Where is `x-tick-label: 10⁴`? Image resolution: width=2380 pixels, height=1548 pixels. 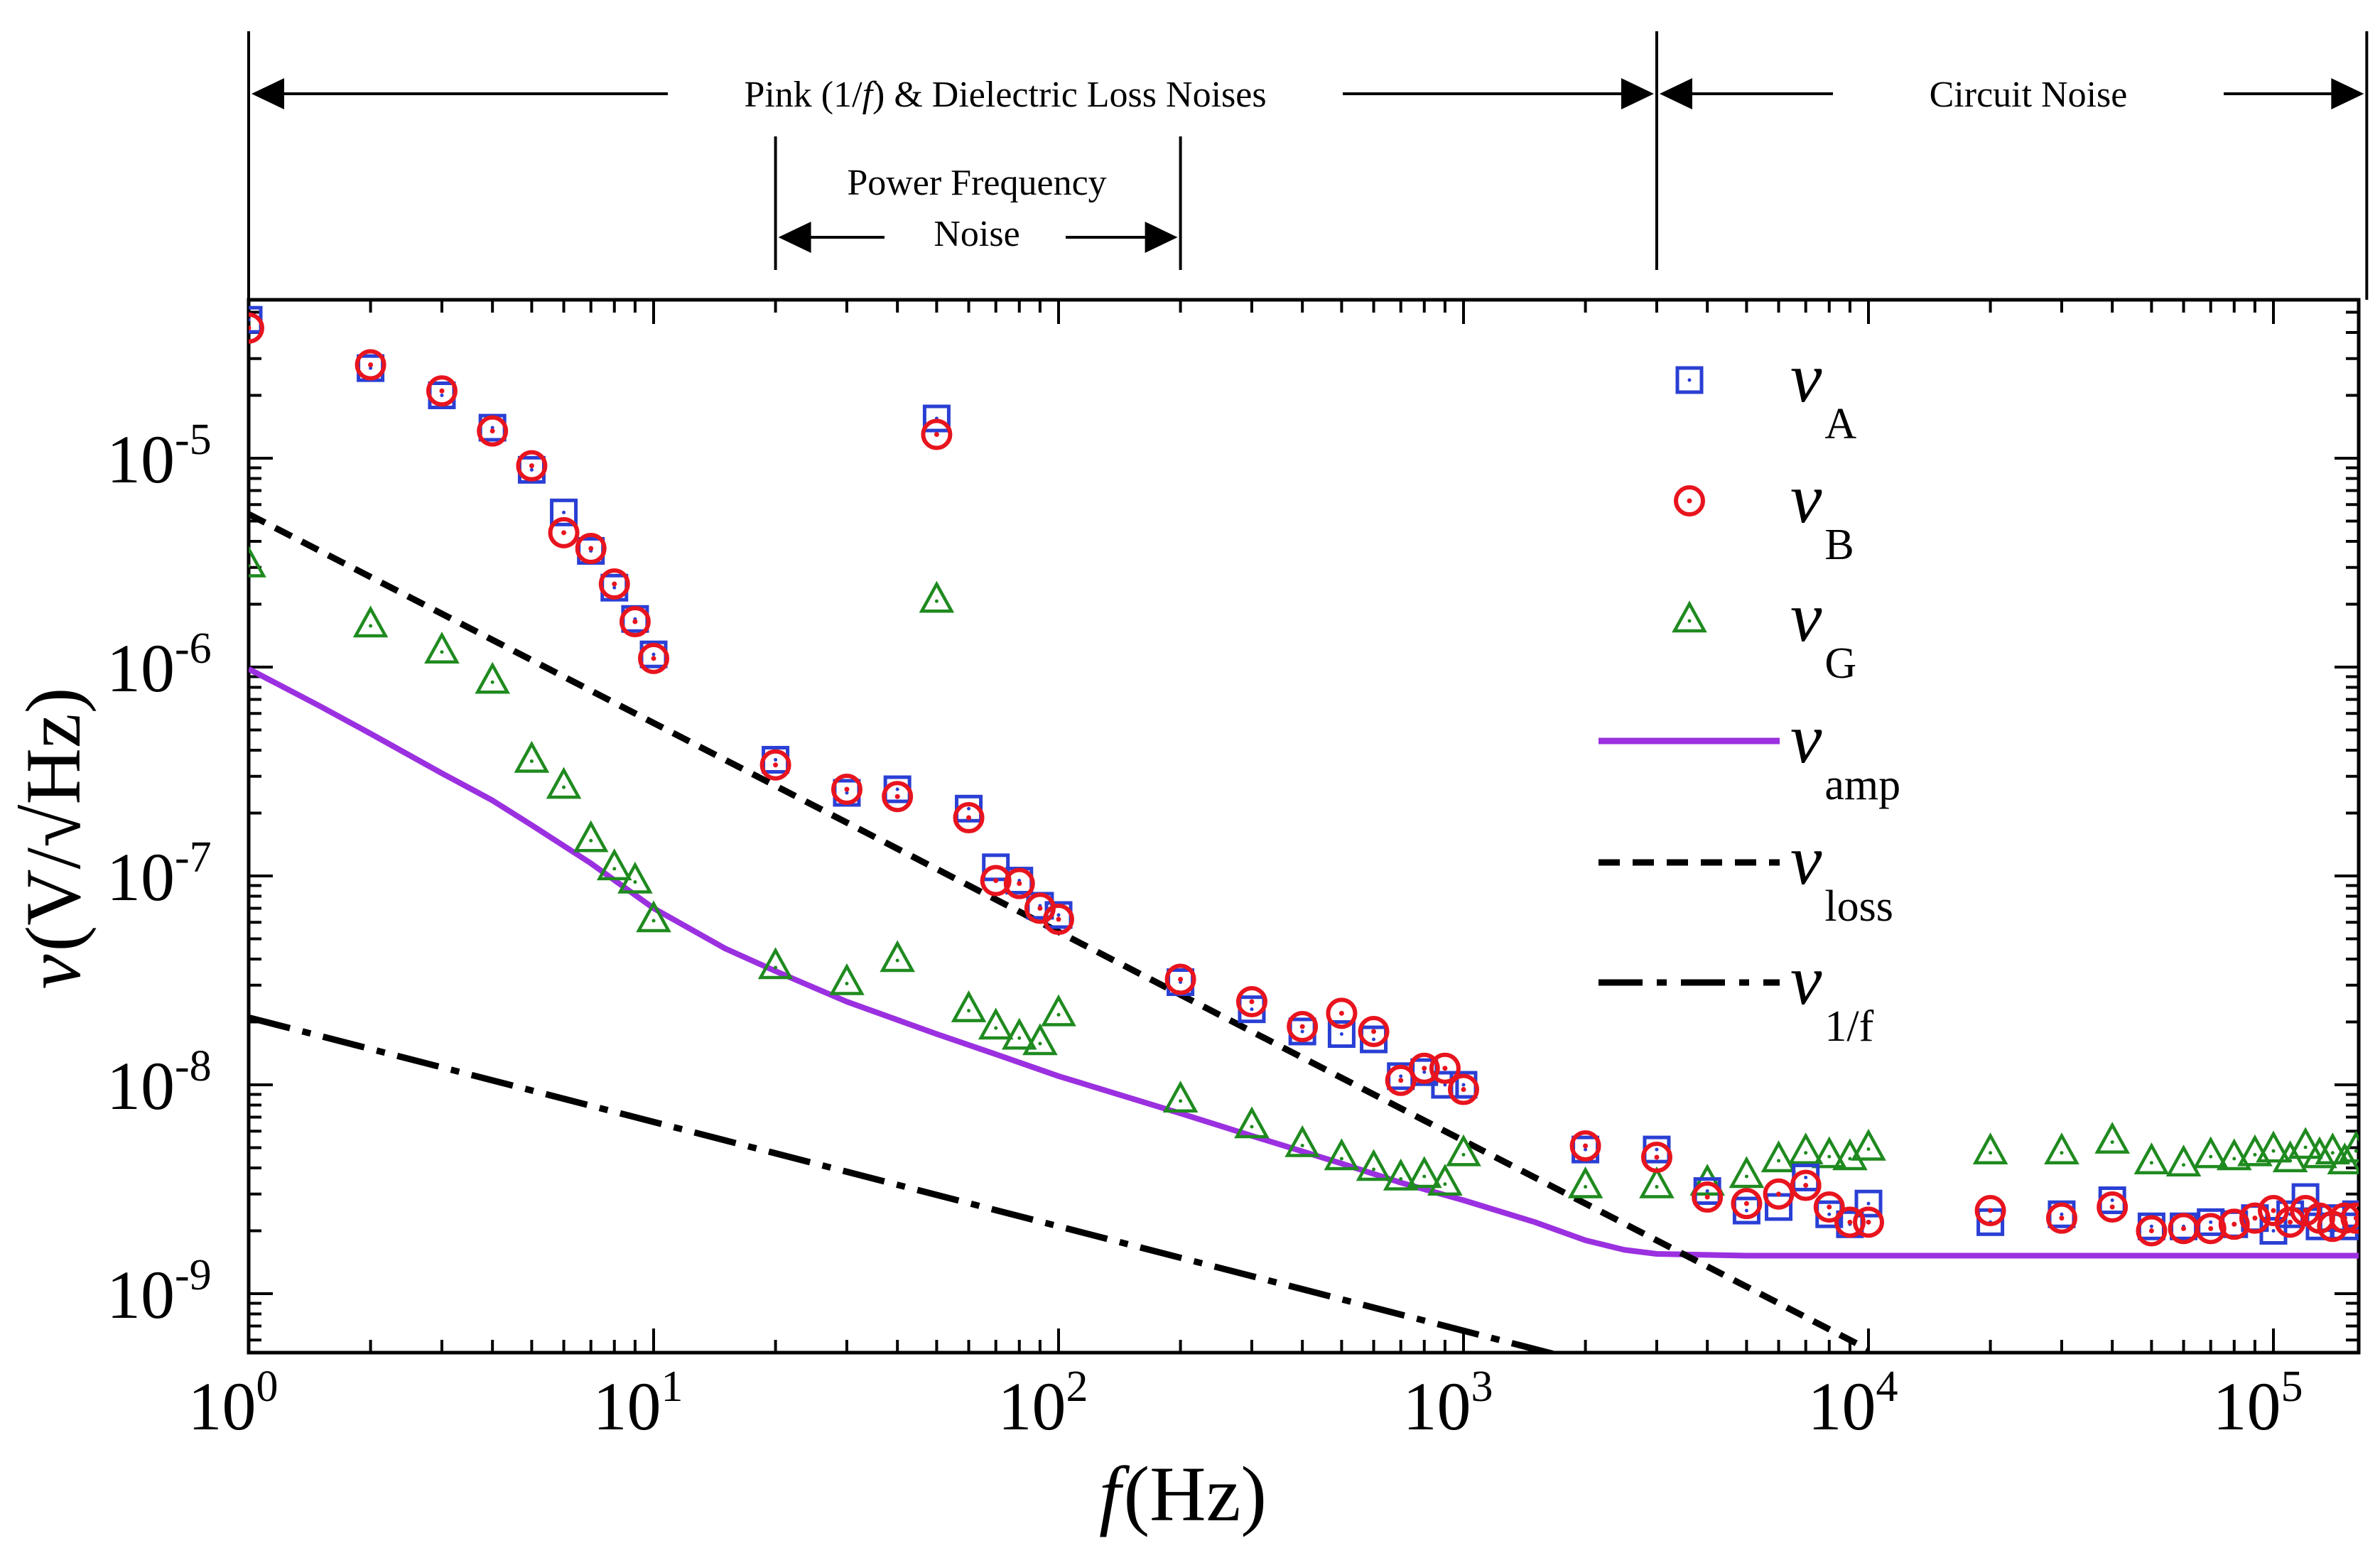 x-tick-label: 10⁴ is located at coordinates (1853, 1403).